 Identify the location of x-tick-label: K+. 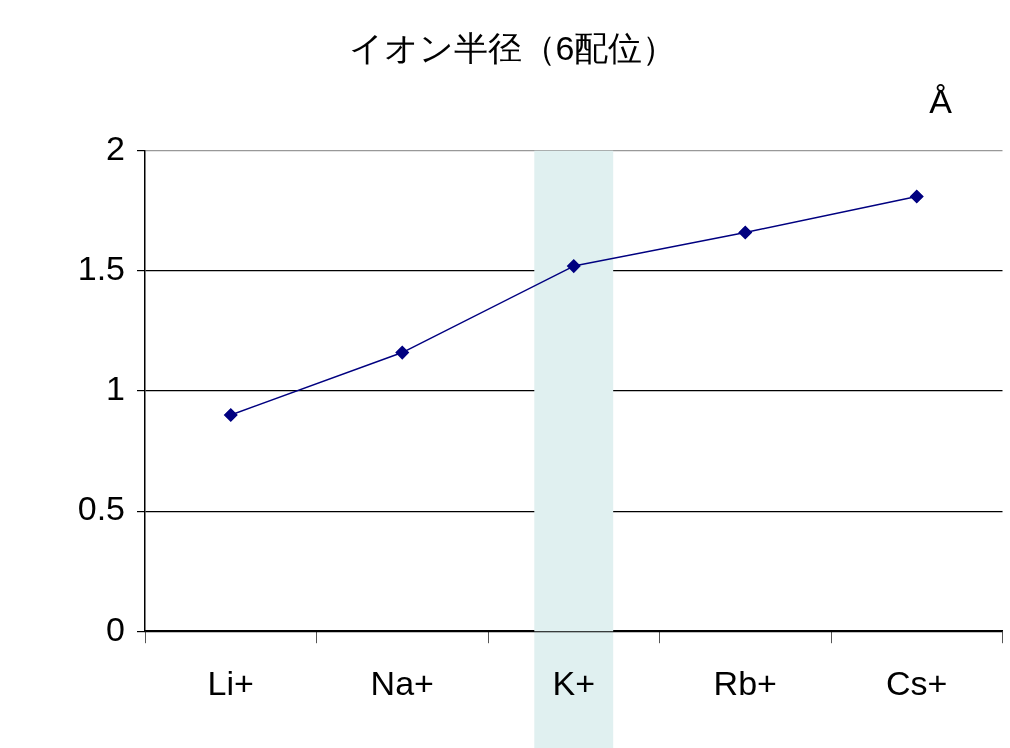
(574, 682).